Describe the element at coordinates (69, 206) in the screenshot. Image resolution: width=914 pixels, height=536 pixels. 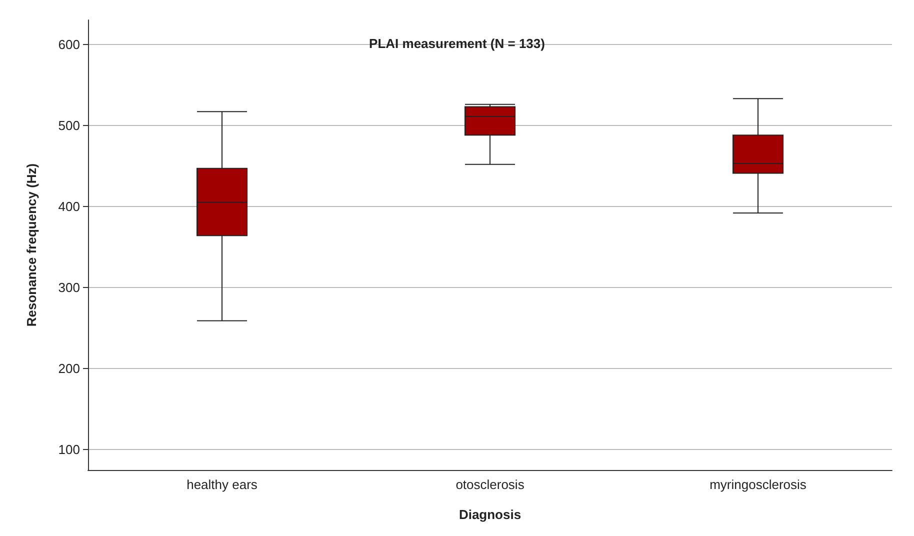
I see `y-tick-label: 400` at that location.